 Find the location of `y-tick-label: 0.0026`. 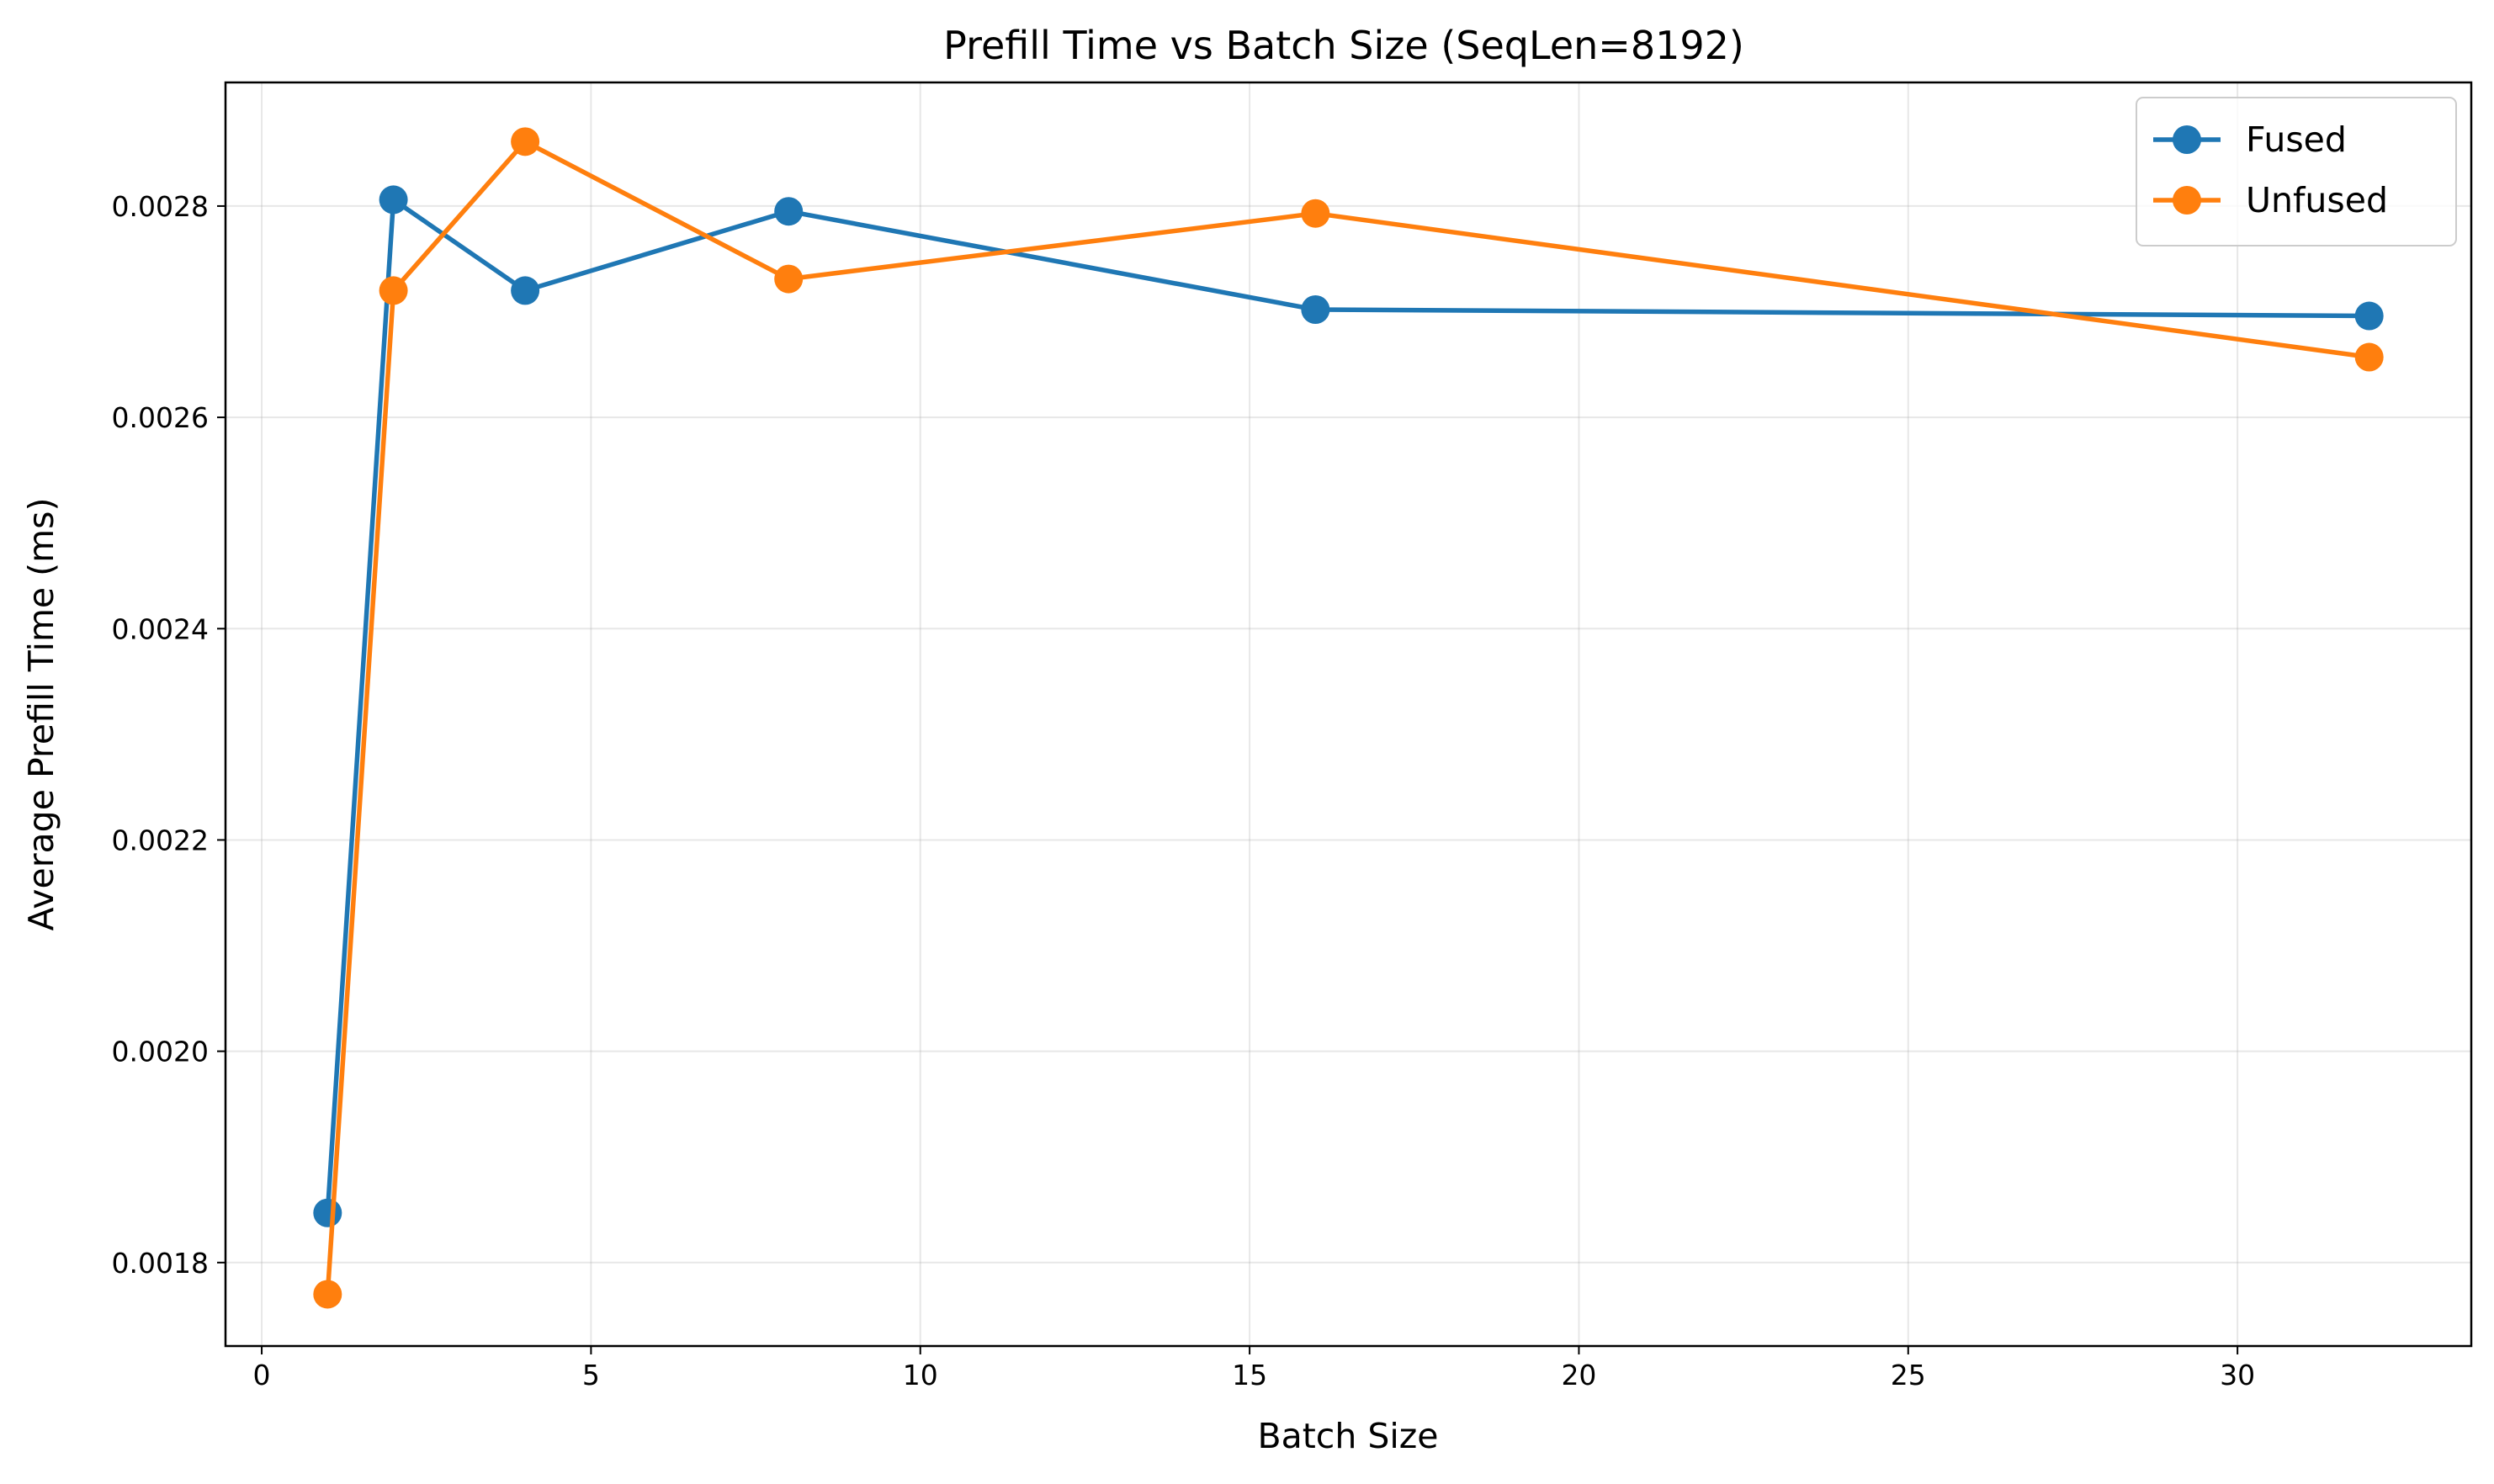

y-tick-label: 0.0026 is located at coordinates (161, 417).